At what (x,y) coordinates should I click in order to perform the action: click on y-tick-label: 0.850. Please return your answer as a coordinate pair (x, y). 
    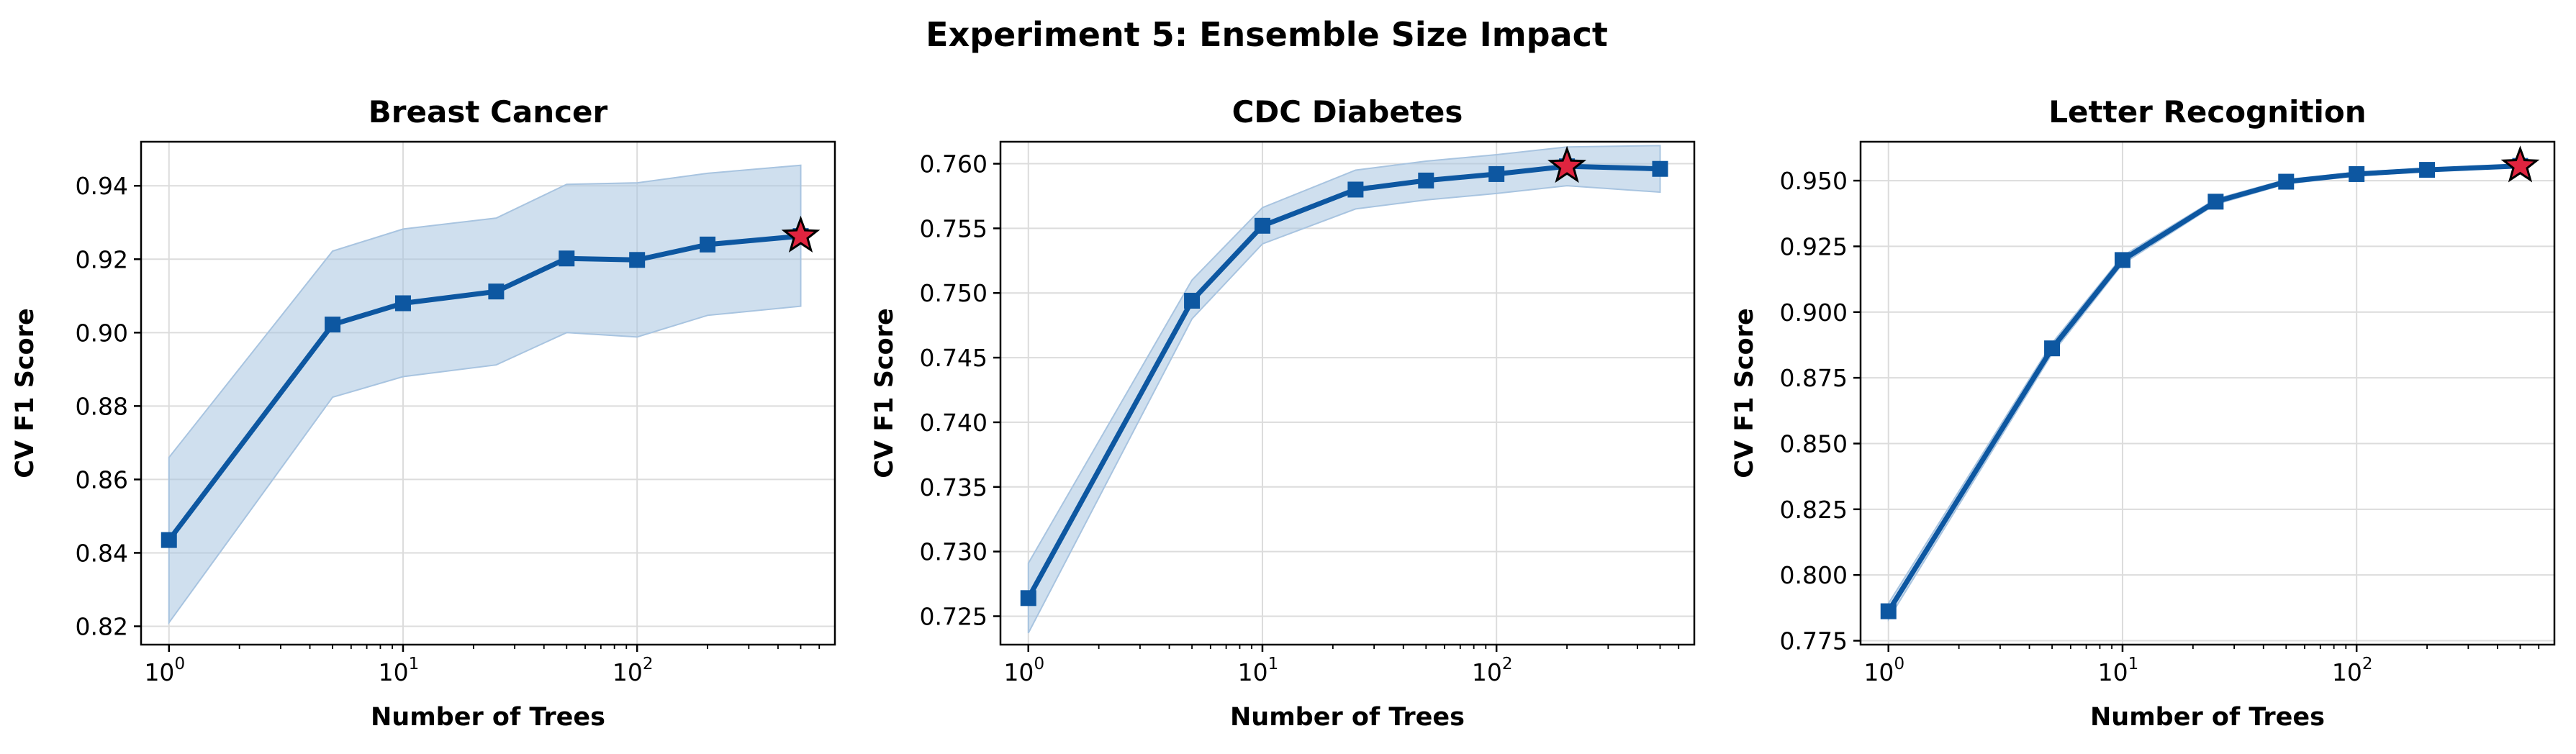
    Looking at the image, I should click on (1814, 444).